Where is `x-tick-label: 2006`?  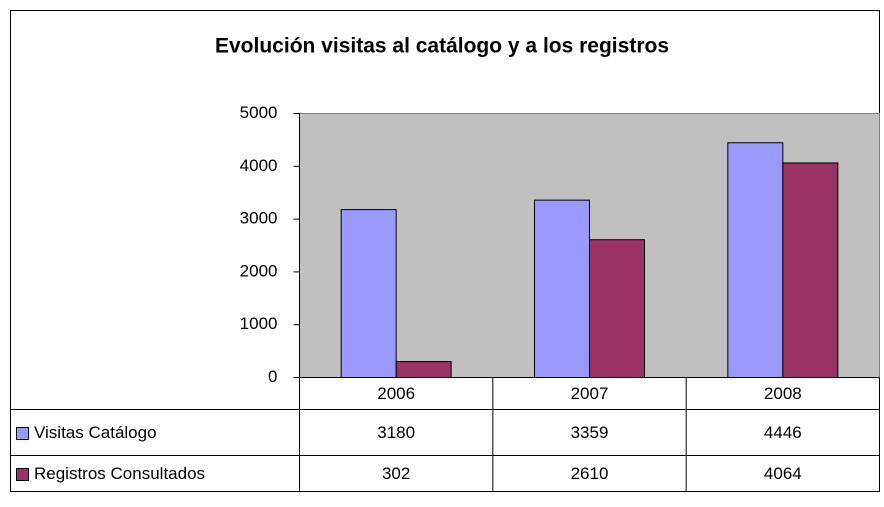
x-tick-label: 2006 is located at coordinates (396, 393).